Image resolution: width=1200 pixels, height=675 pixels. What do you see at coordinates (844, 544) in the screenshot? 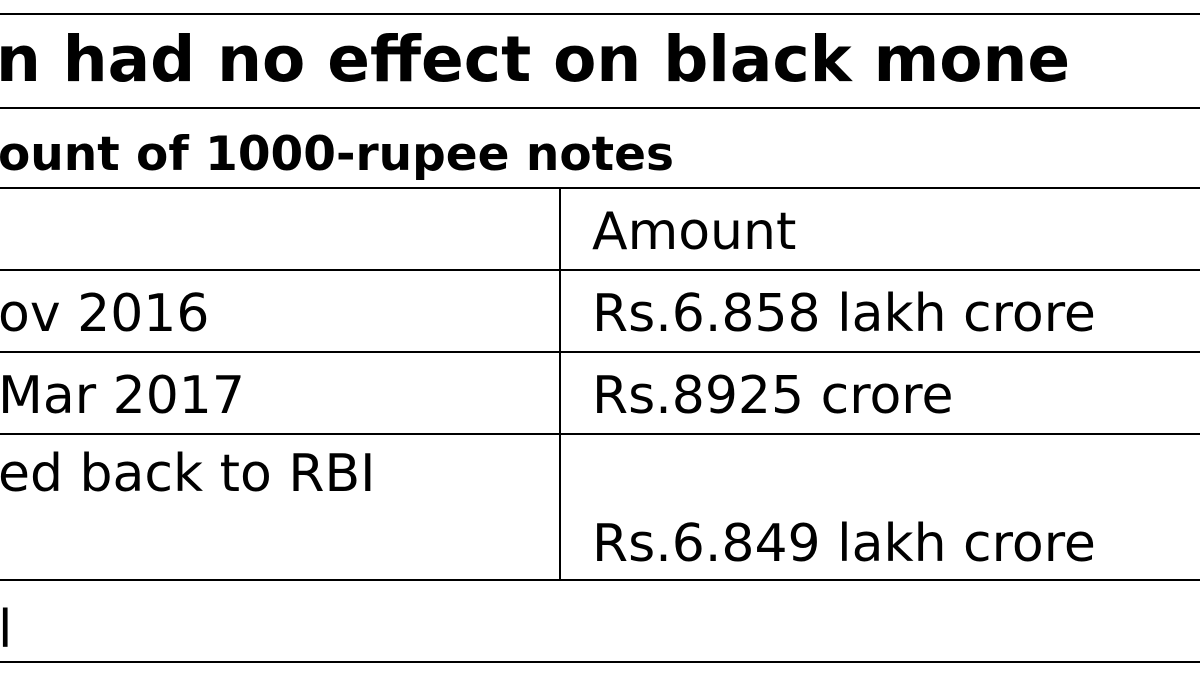
I see `amount-cell: Rs.6.849 lakh crore` at bounding box center [844, 544].